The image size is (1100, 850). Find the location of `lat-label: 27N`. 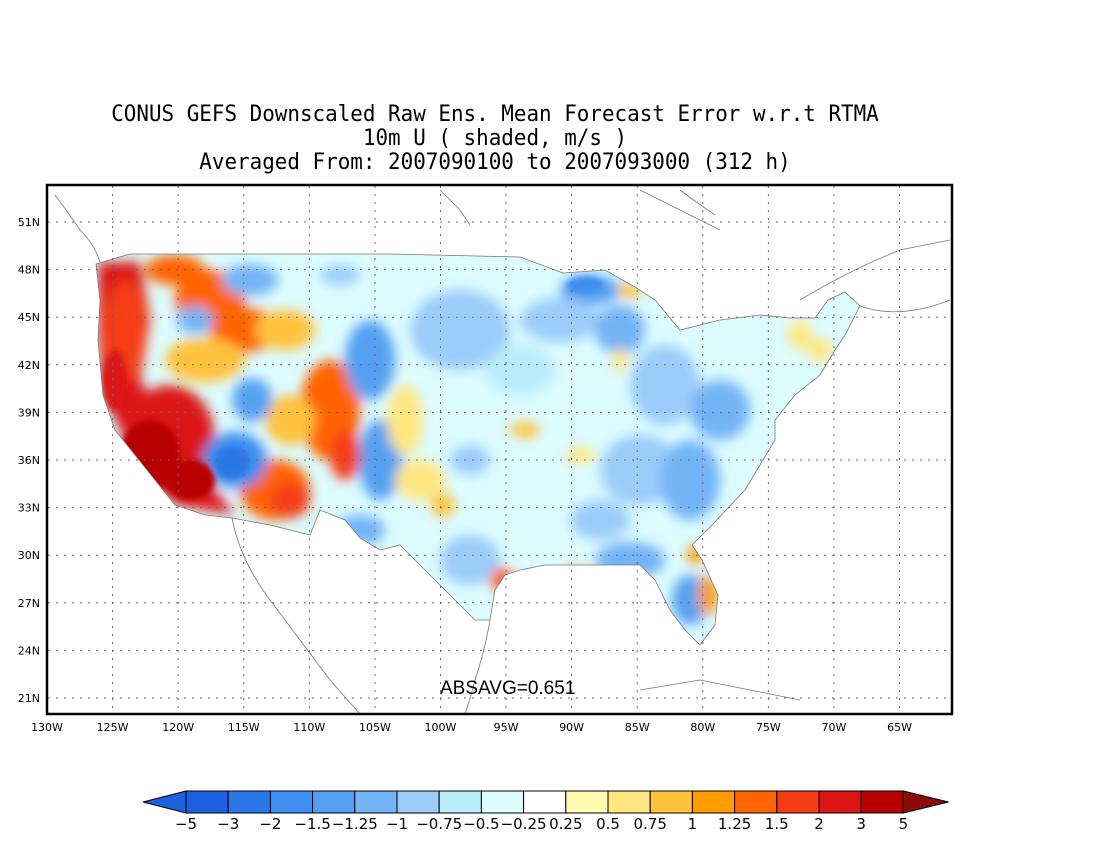

lat-label: 27N is located at coordinates (29, 603).